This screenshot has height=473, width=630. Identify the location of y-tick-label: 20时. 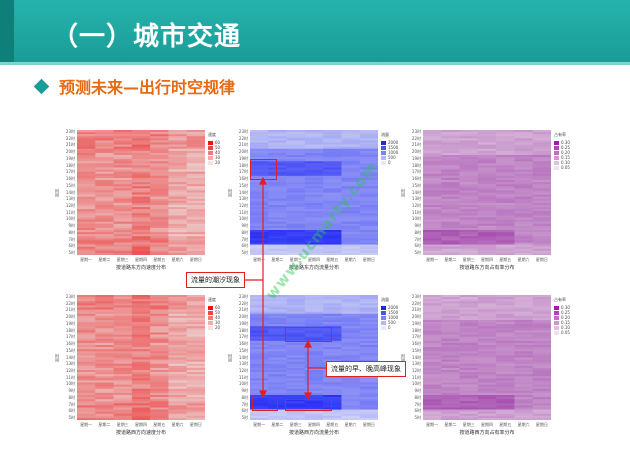
(70, 317).